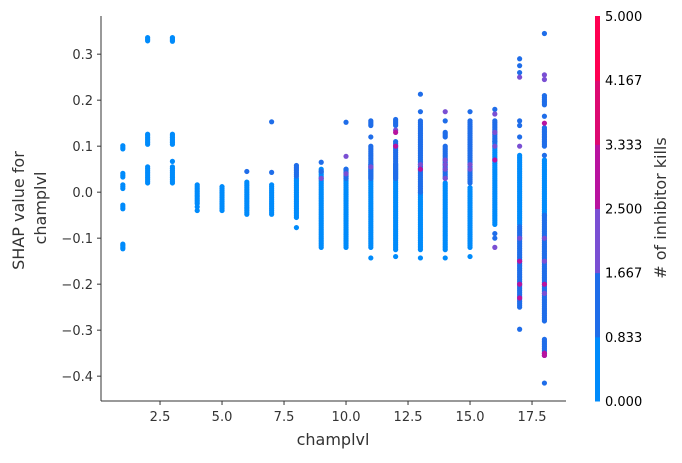 The width and height of the screenshot is (682, 463). Describe the element at coordinates (623, 145) in the screenshot. I see `colorbar-tick-label: 3.333` at that location.